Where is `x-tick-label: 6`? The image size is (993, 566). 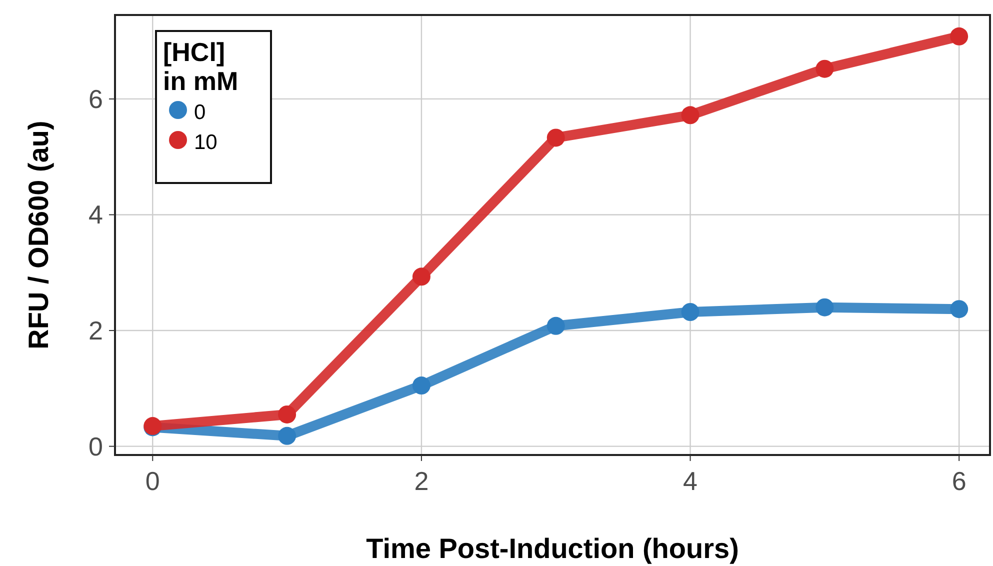
x-tick-label: 6 is located at coordinates (959, 481).